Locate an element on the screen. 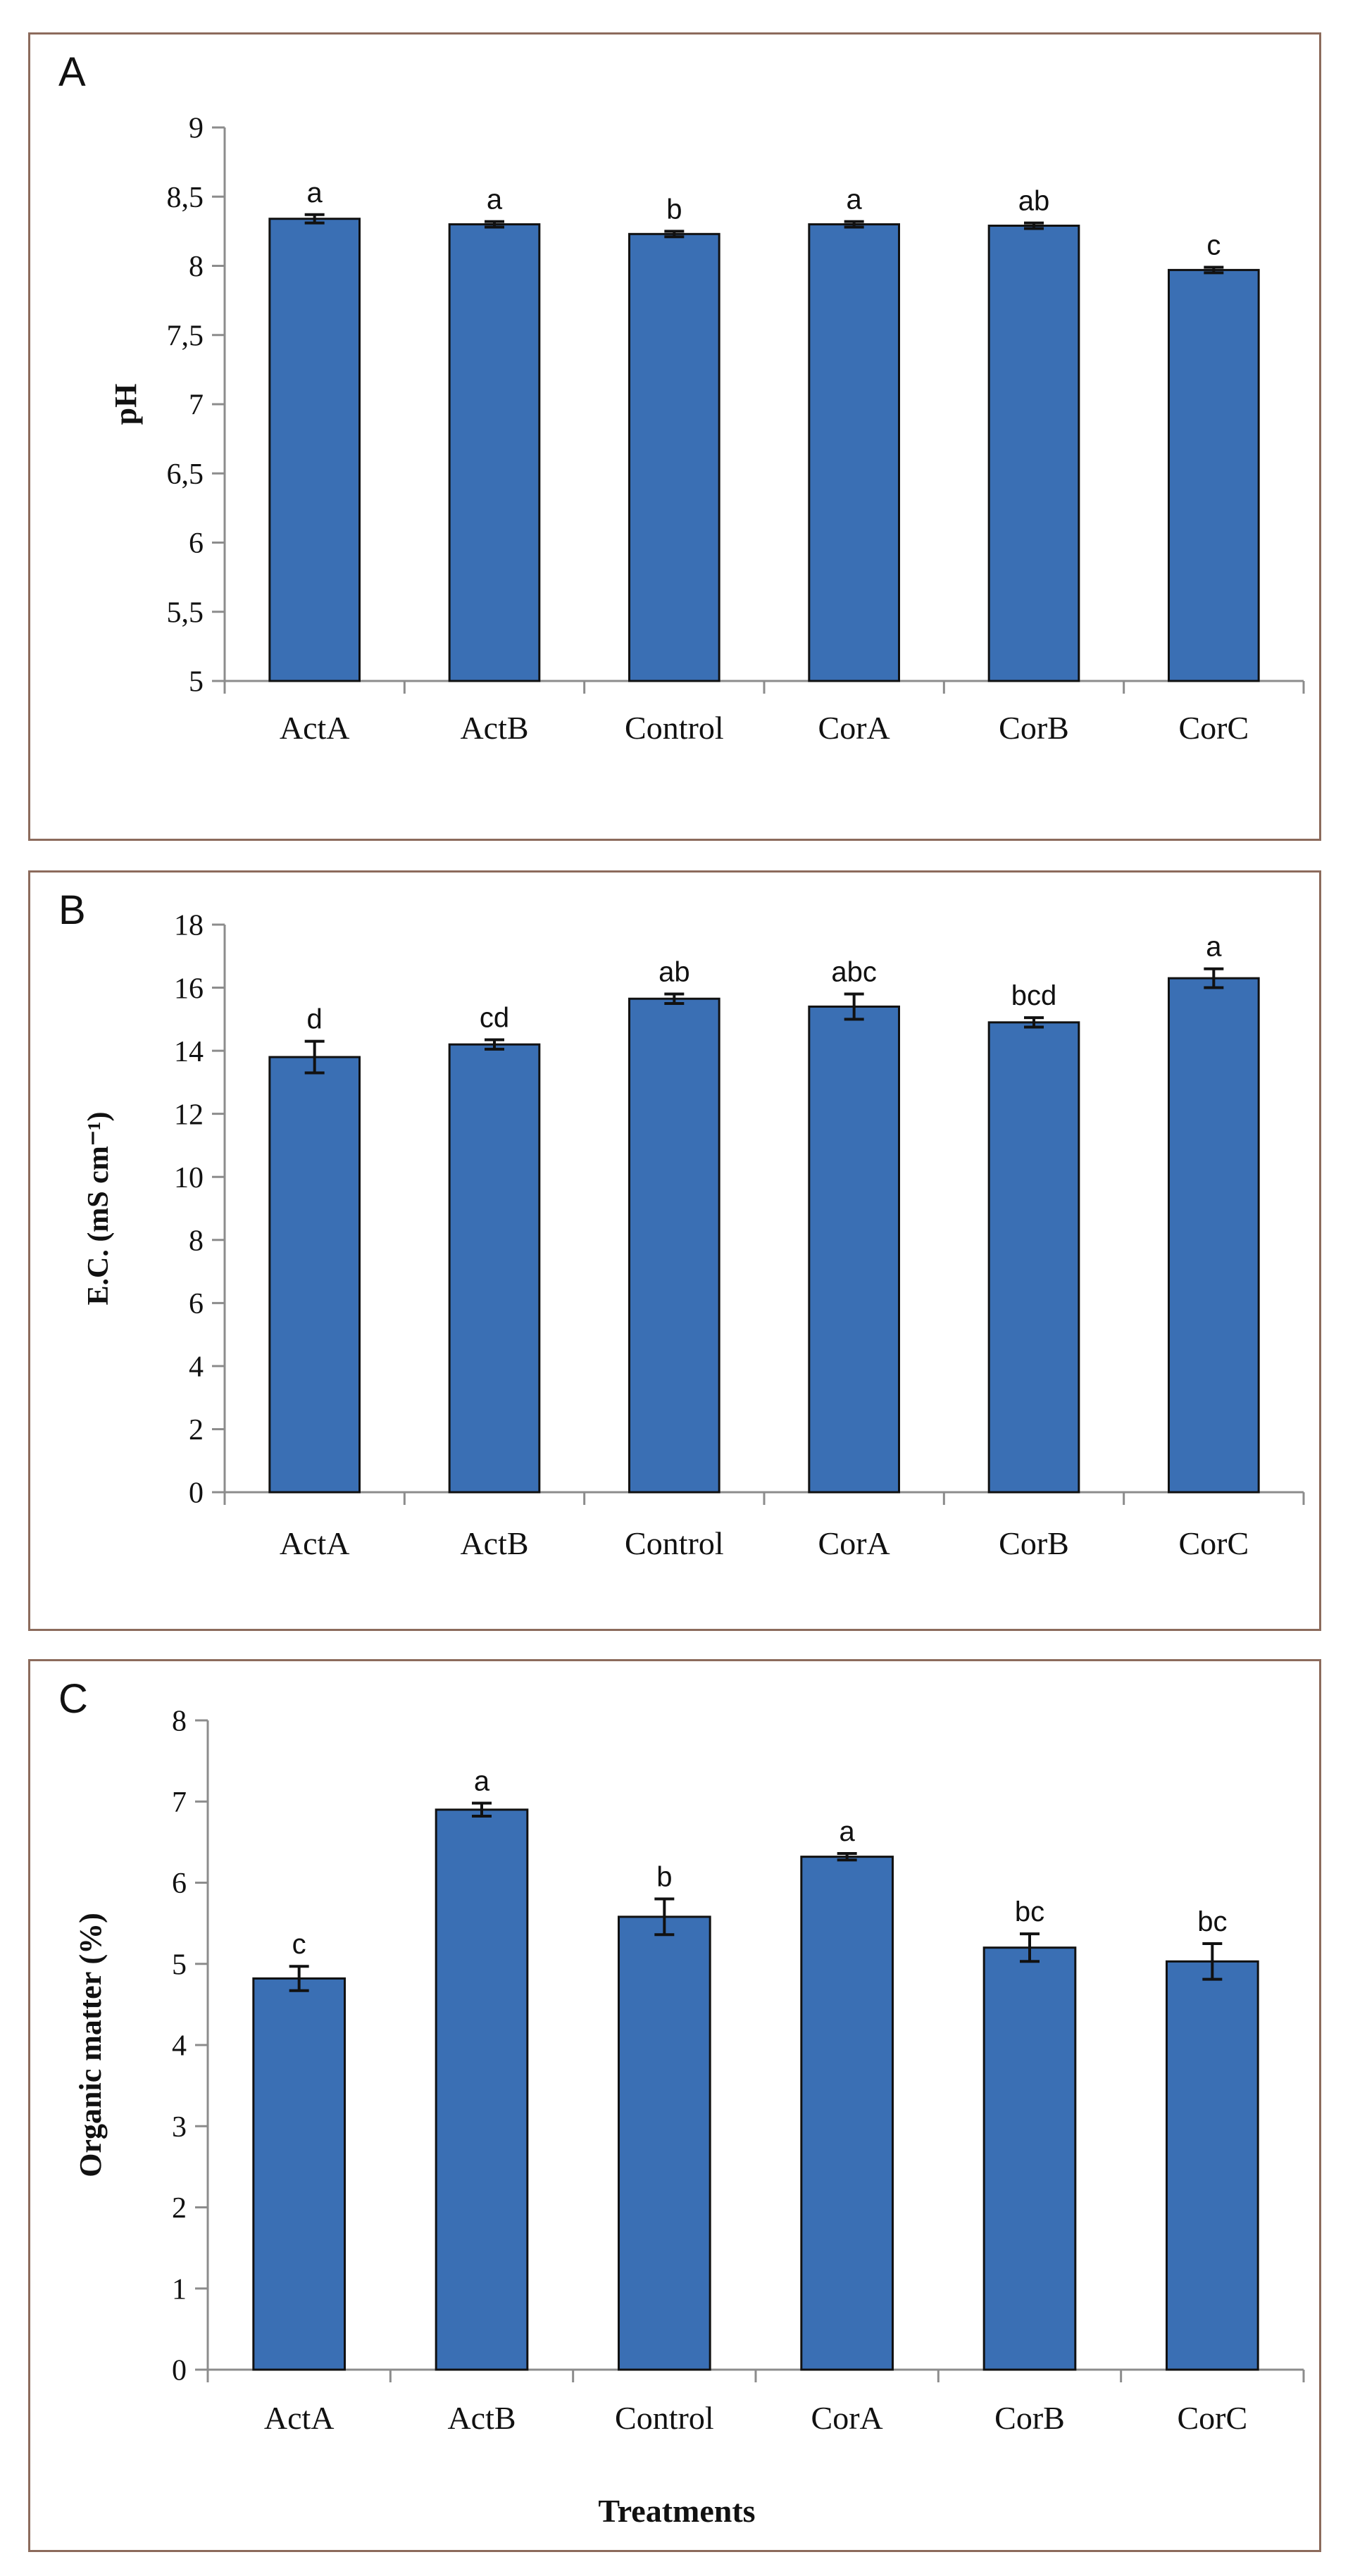  y-tick-label: 14 is located at coordinates (189, 1052).